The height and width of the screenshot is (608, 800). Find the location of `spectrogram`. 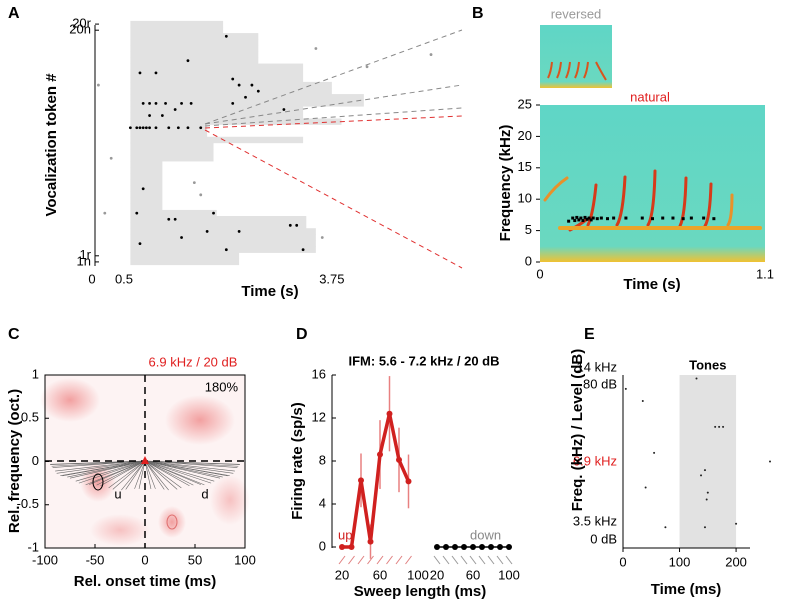

spectrogram is located at coordinates (652, 183).